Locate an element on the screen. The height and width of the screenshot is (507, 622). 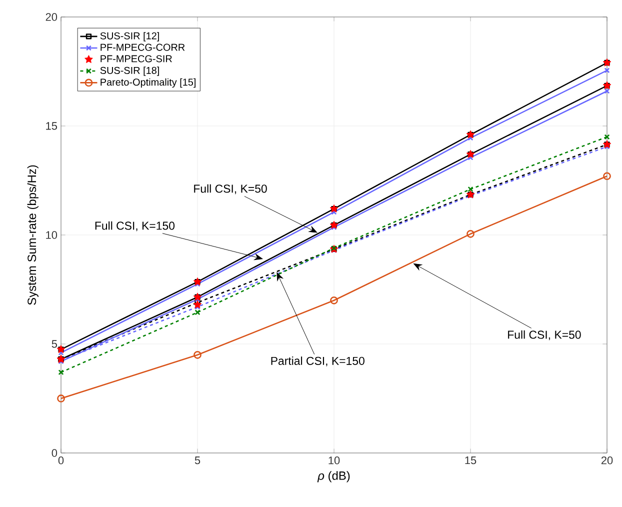
y-tick-label: 10 is located at coordinates (52, 235).